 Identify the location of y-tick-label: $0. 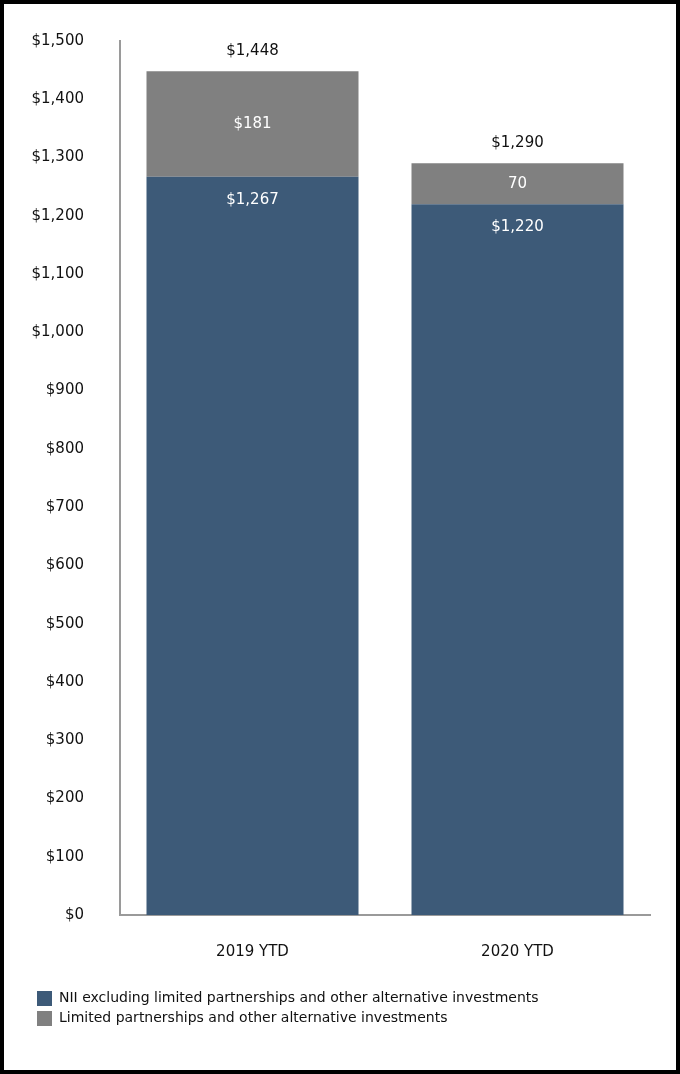
(74, 913).